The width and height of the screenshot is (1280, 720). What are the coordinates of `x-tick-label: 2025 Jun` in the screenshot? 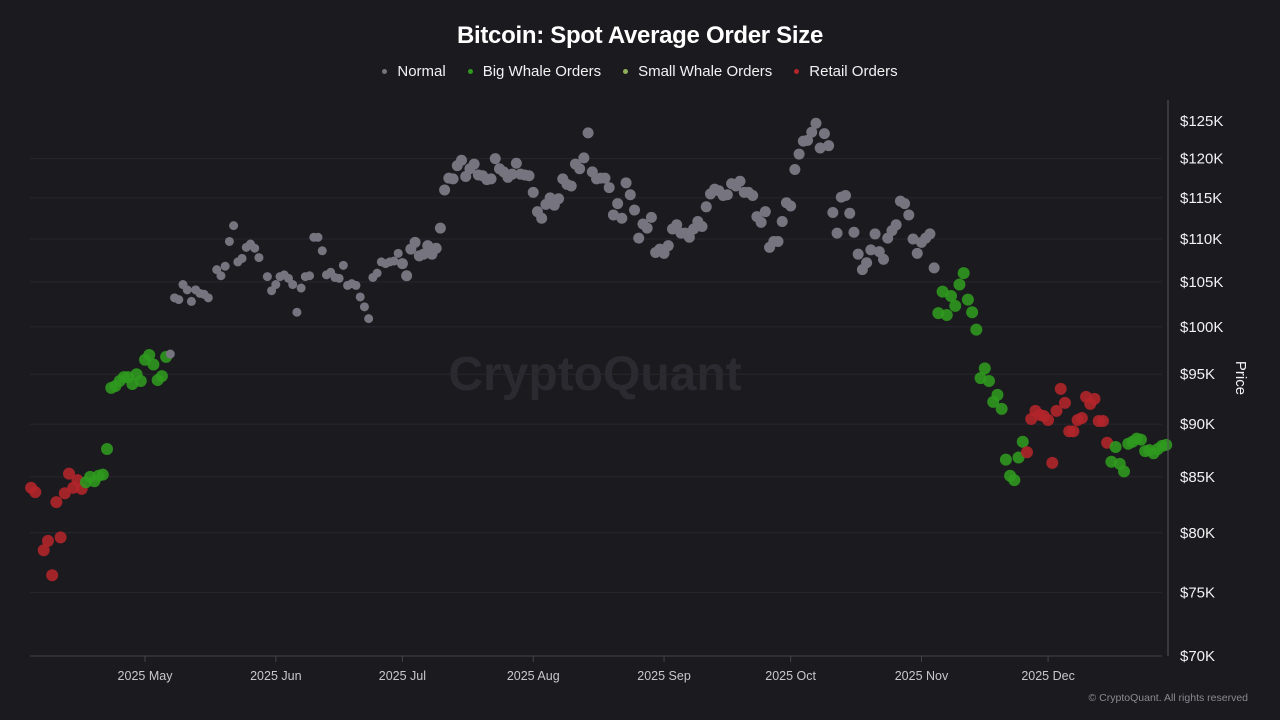 It's located at (275, 676).